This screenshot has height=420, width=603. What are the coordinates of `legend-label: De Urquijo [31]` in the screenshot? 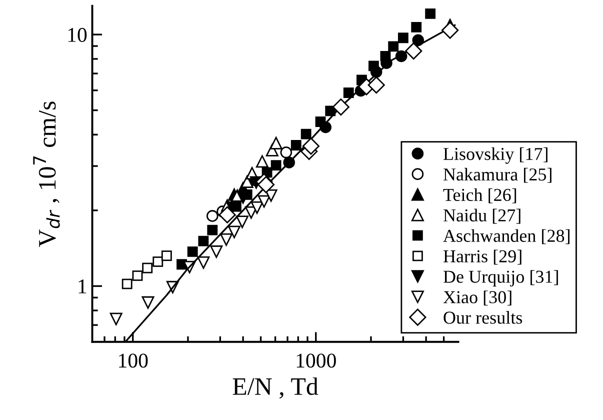 It's located at (500, 278).